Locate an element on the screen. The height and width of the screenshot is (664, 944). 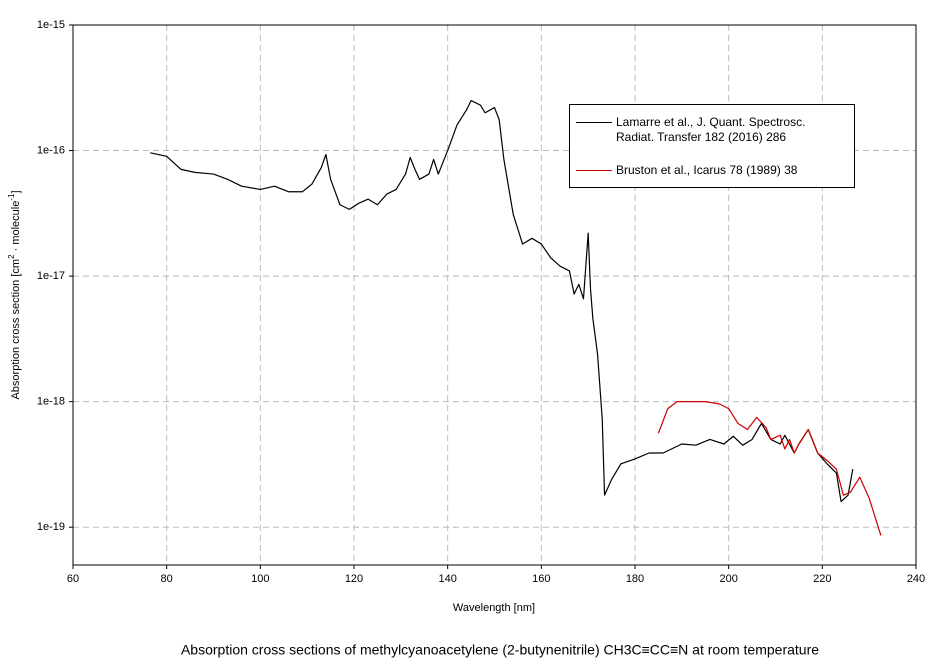
x-tick-label: 180 is located at coordinates (635, 579).